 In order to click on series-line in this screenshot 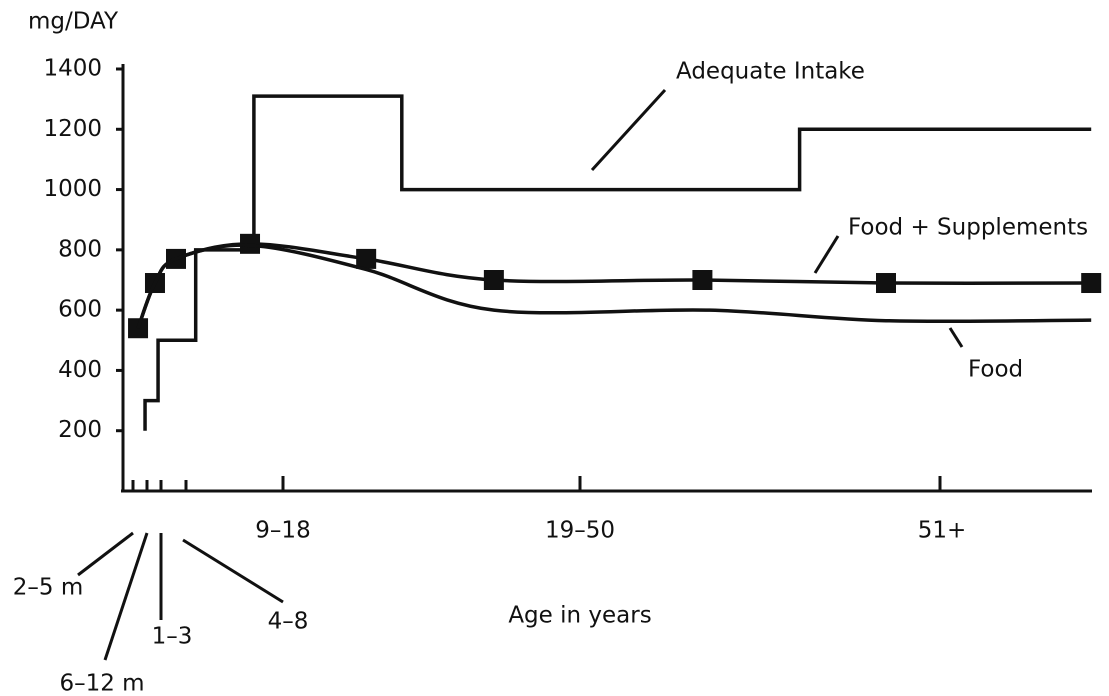, I will do `click(614, 286)`.